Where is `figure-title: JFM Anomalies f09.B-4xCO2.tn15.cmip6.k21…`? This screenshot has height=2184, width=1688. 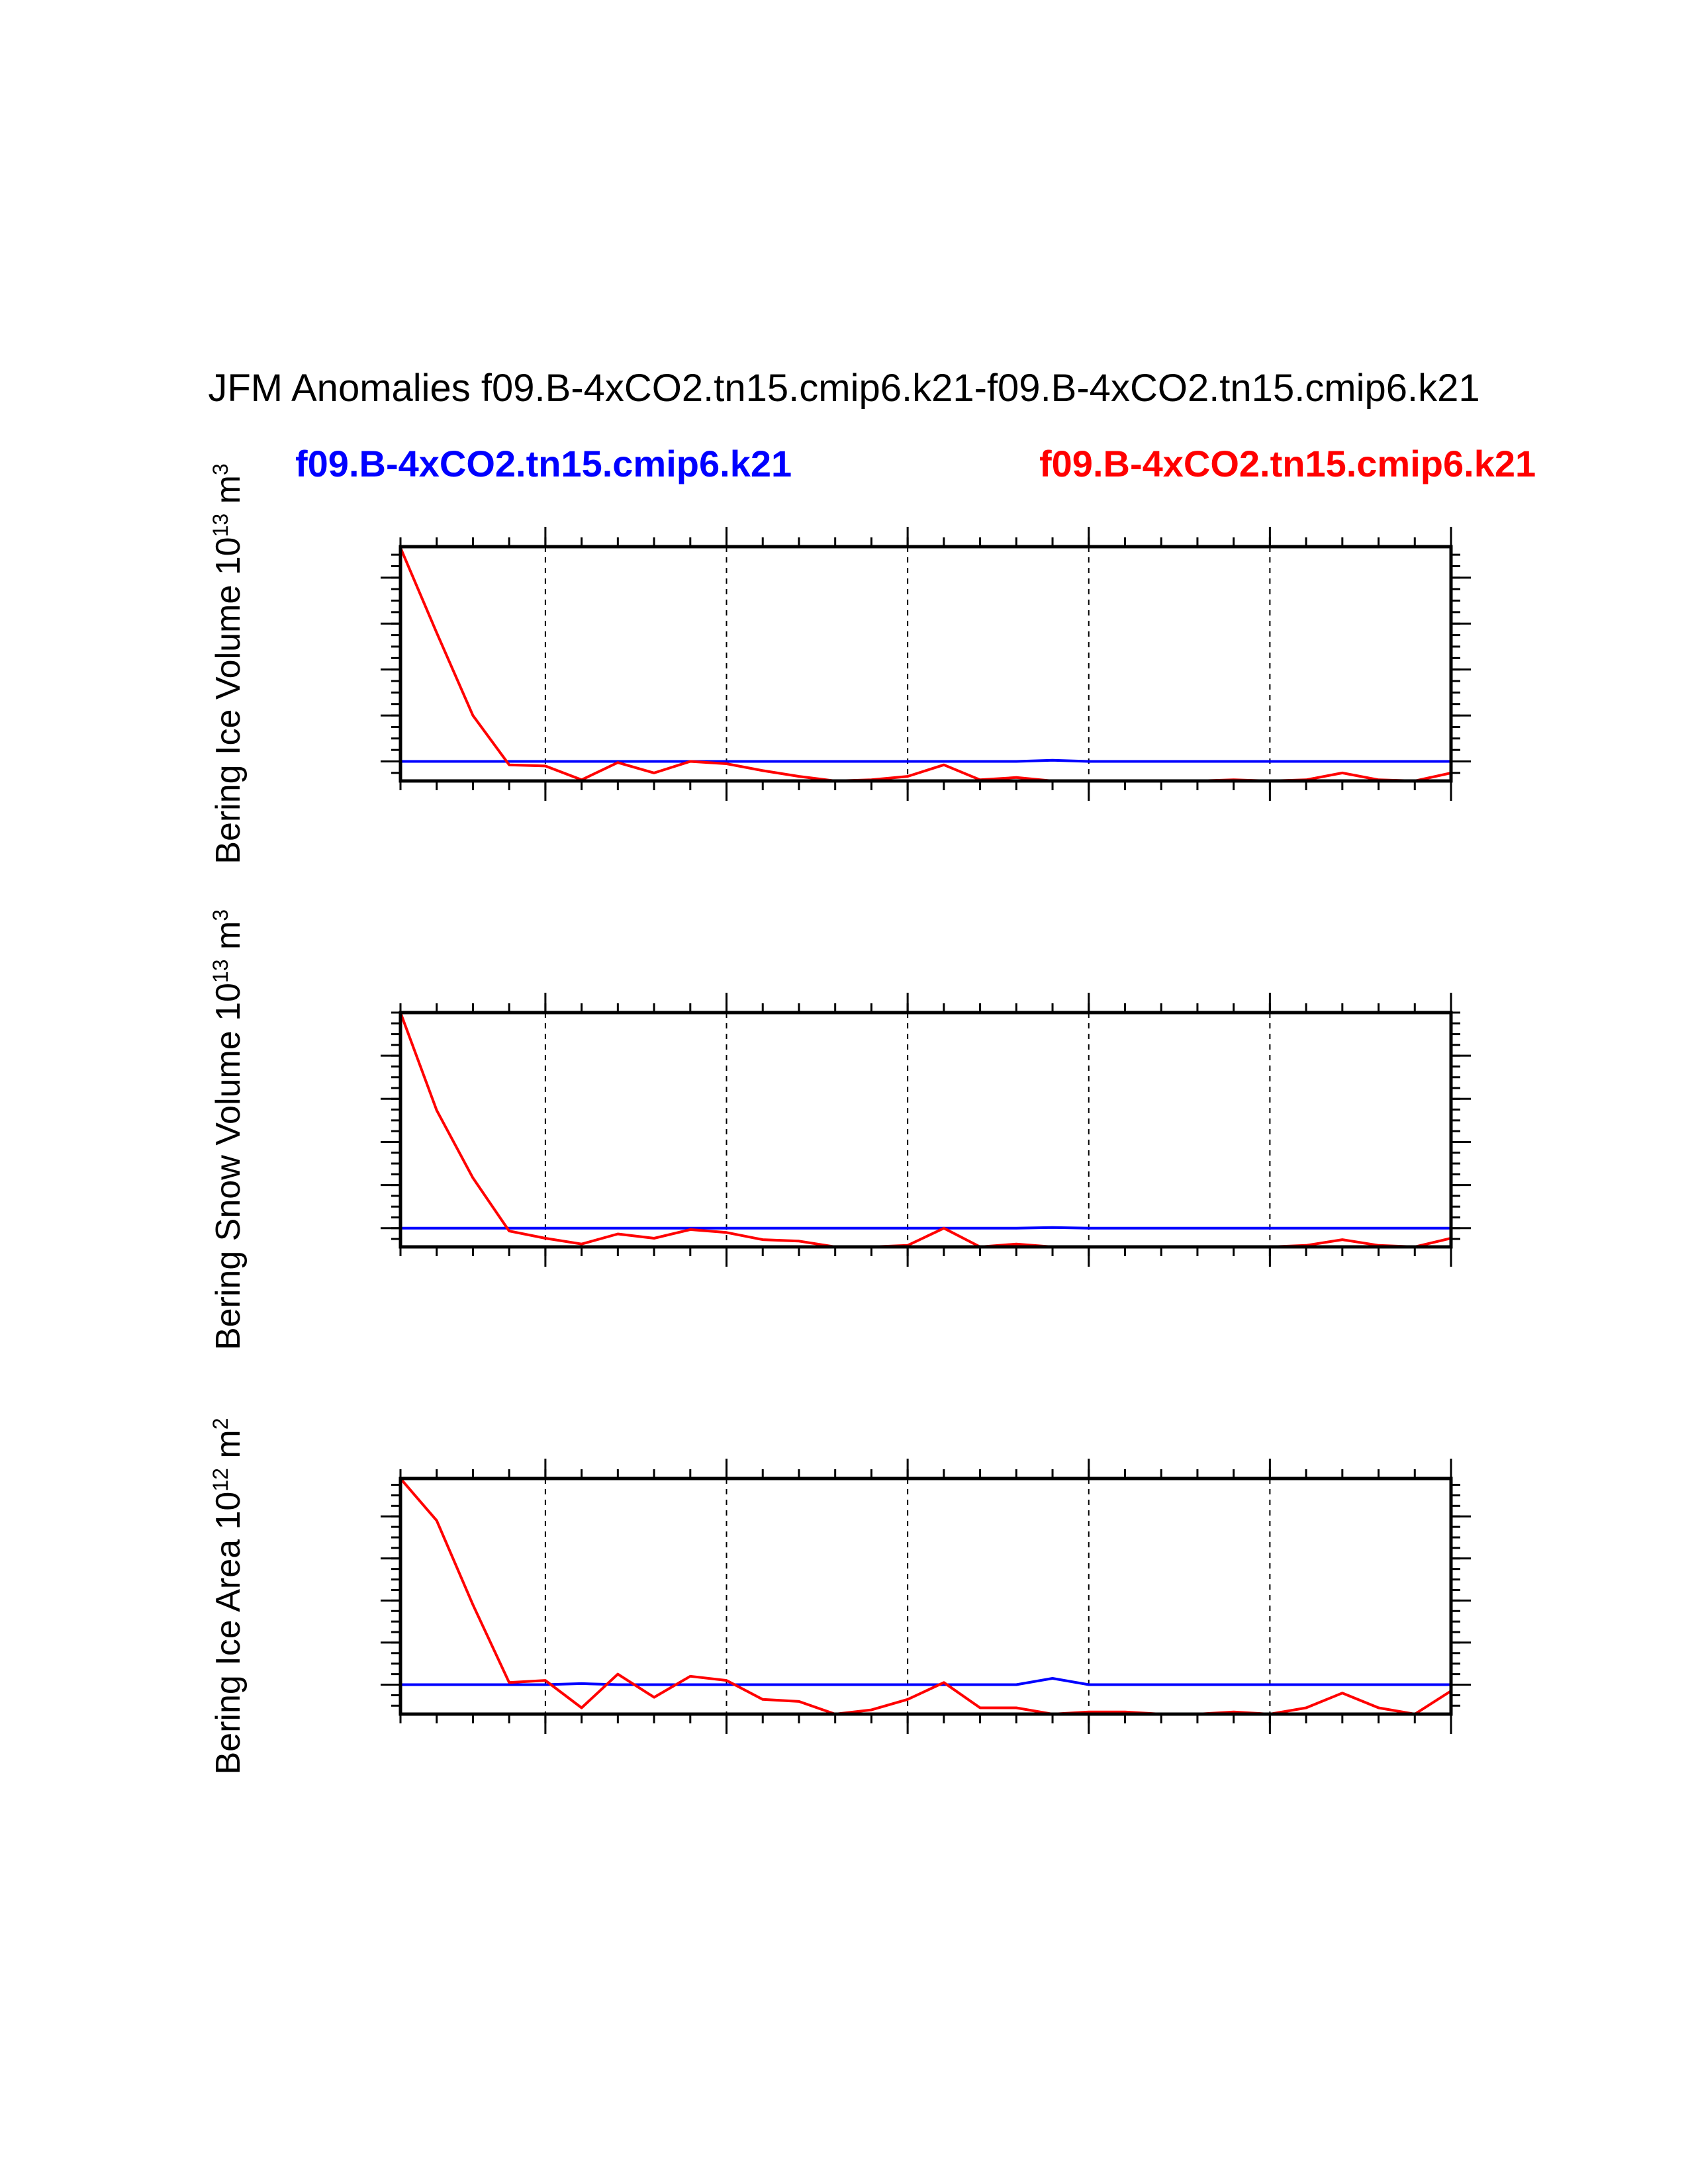
figure-title: JFM Anomalies f09.B-4xCO2.tn15.cmip6.k21… is located at coordinates (843, 388).